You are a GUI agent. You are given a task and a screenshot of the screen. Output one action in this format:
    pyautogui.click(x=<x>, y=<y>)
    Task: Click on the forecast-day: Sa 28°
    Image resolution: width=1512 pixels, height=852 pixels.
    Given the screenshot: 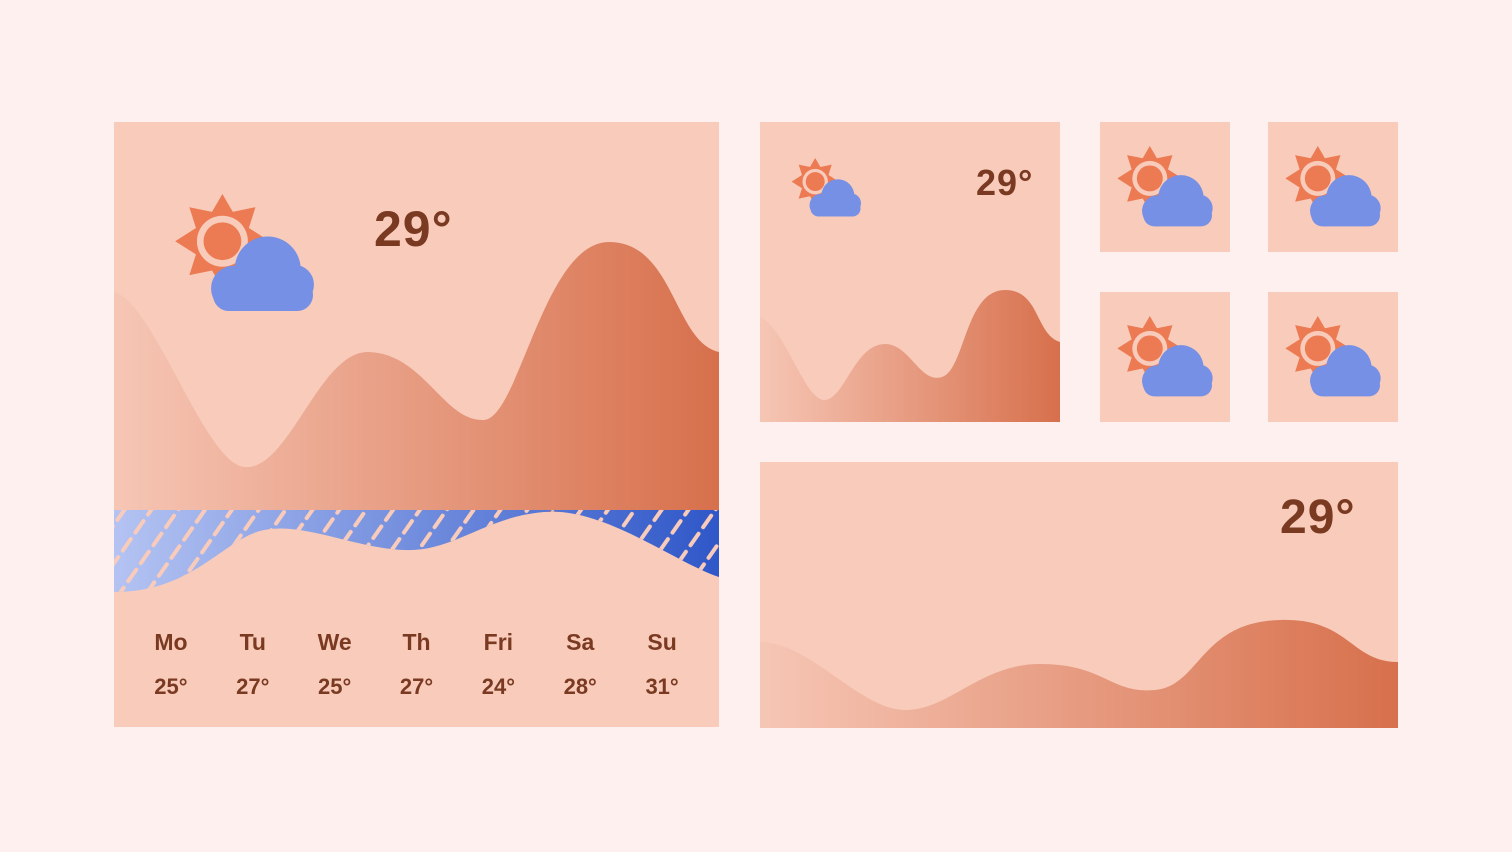 What is the action you would take?
    pyautogui.click(x=580, y=672)
    